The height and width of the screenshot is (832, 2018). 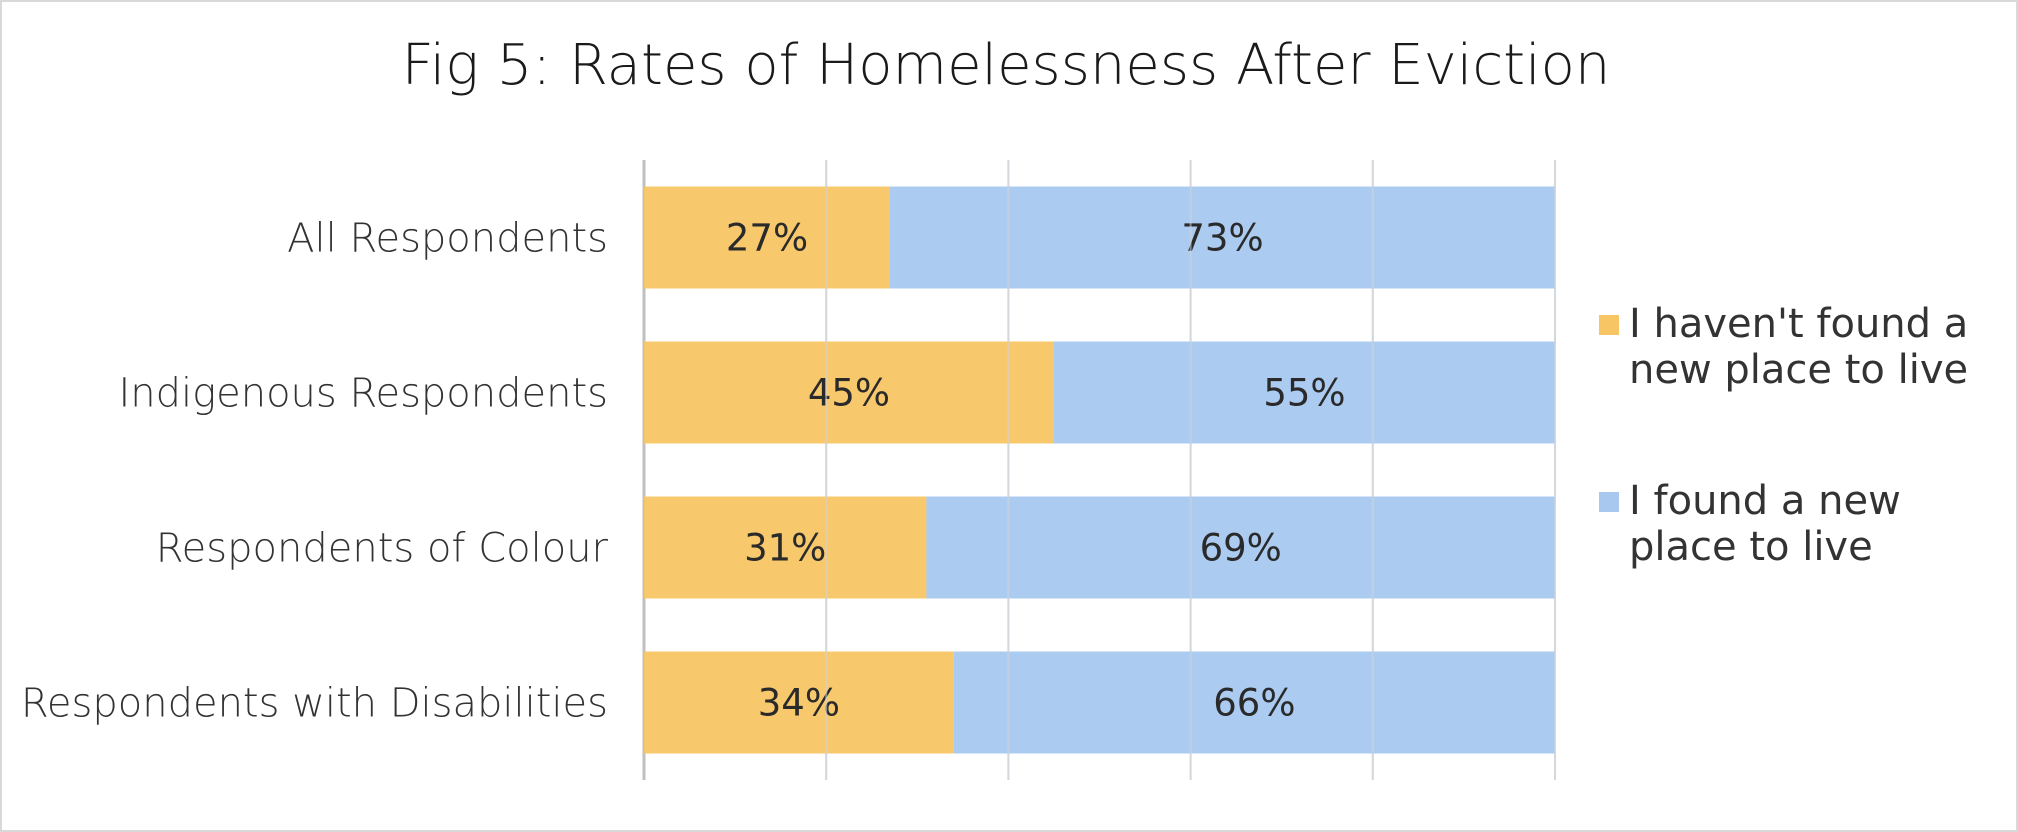 What do you see at coordinates (314, 704) in the screenshot?
I see `category-label: Respondents with Disabilities` at bounding box center [314, 704].